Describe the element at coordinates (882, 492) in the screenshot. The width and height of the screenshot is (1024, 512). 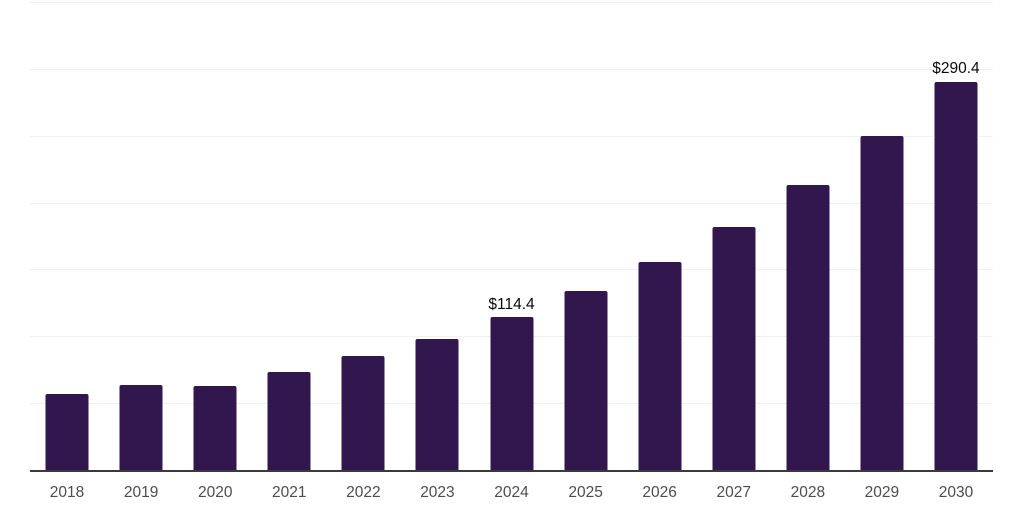
I see `x-tick-label-2029: 2029` at that location.